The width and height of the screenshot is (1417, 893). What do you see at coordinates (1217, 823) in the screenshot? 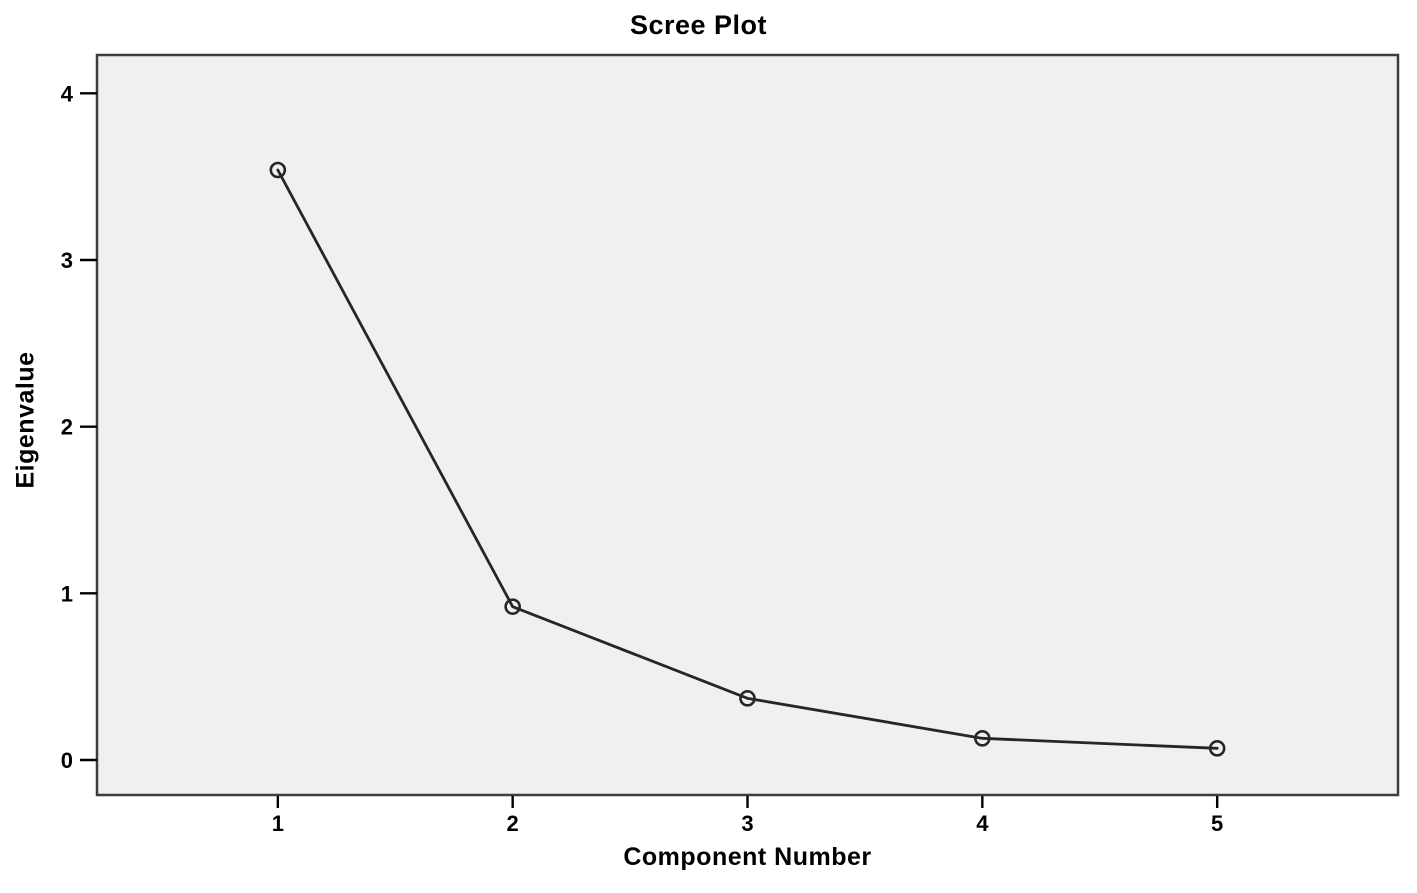
I see `x-tick-label: 5` at bounding box center [1217, 823].